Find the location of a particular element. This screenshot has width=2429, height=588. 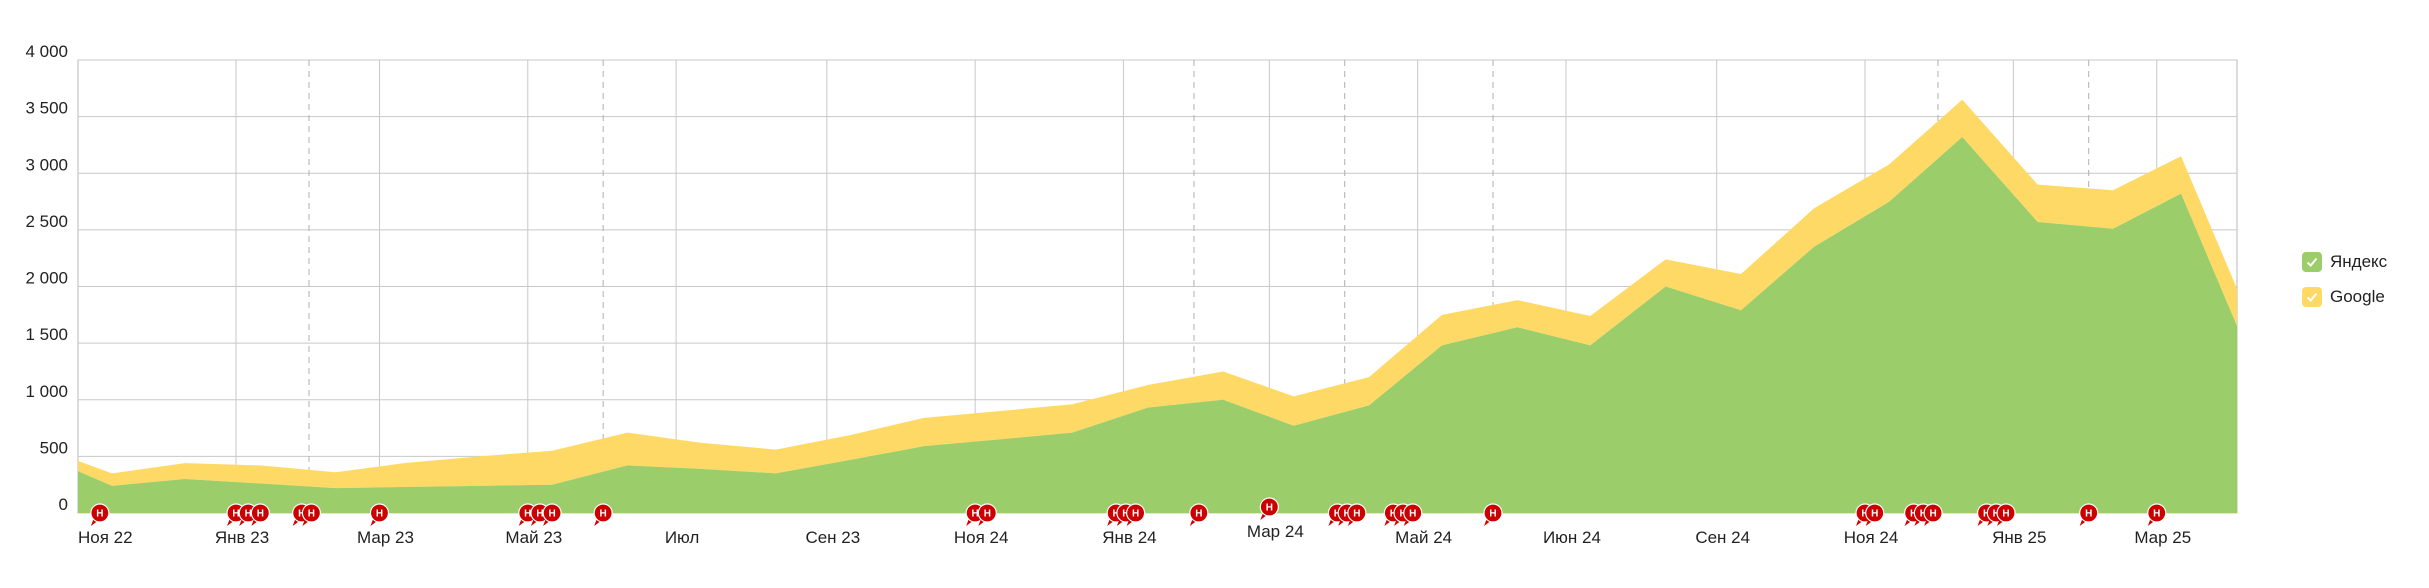

annotation-markers: Н Н Н Н Н Н Н Н Н Н Н Н Н Н Н Н ННН Н Н Н Н Н Н Н Н Н Н Н Н Н Н Н Н is located at coordinates (1128, 511).